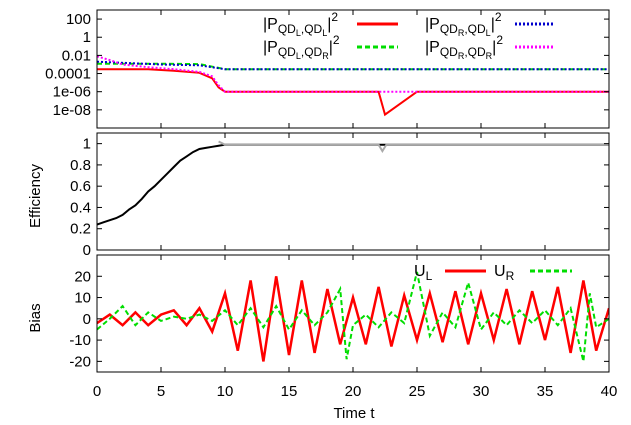 This screenshot has width=631, height=425. What do you see at coordinates (97, 391) in the screenshot?
I see `x-tick-label: 0` at bounding box center [97, 391].